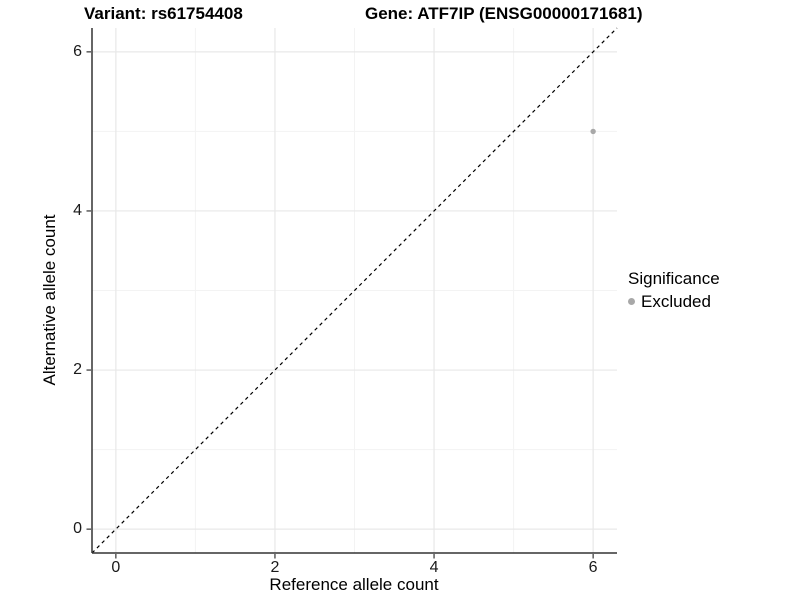 Image resolution: width=800 pixels, height=600 pixels. I want to click on x-tick-label: 0, so click(116, 567).